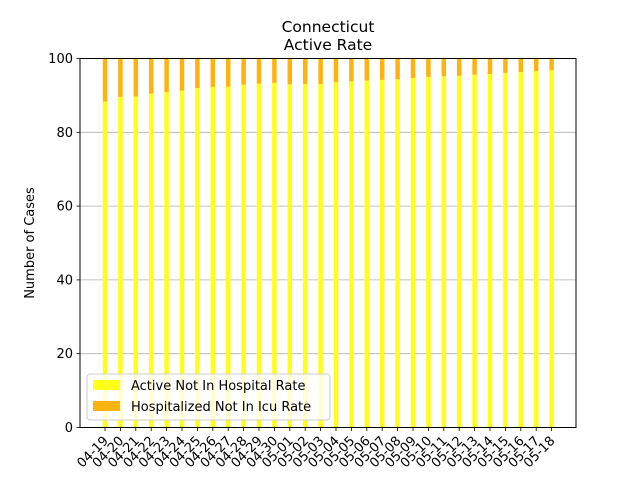 The image size is (640, 480). What do you see at coordinates (64, 354) in the screenshot?
I see `y-tick-label: 20` at bounding box center [64, 354].